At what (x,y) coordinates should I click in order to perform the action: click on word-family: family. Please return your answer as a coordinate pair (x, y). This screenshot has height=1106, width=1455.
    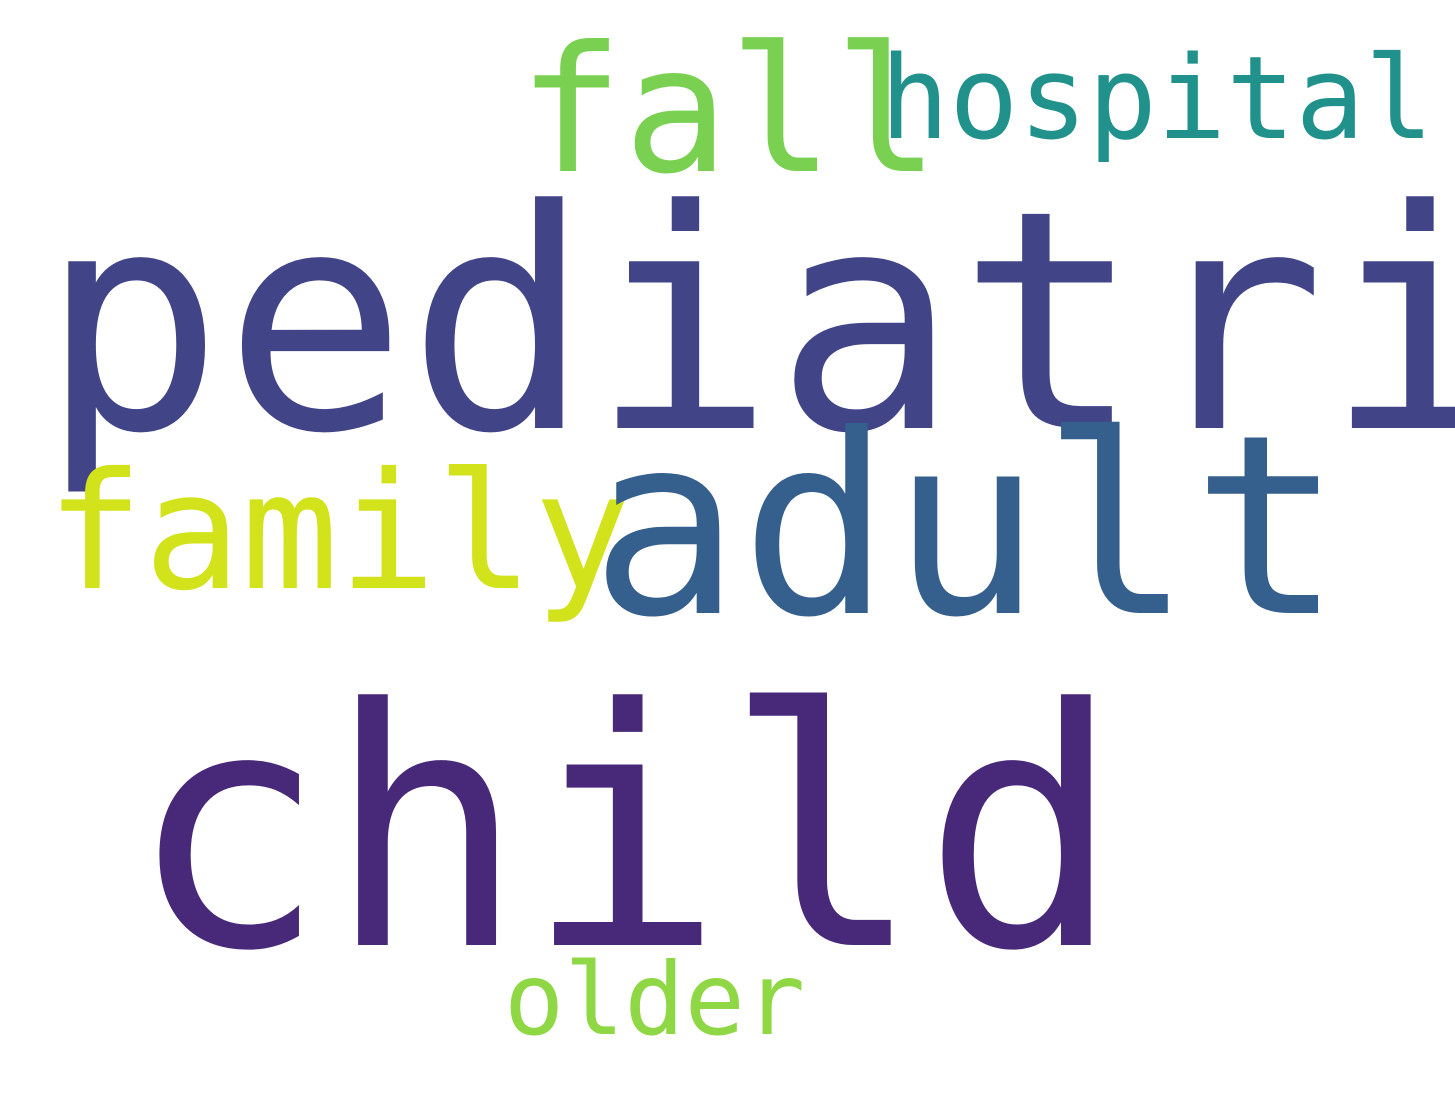
    Looking at the image, I should click on (339, 533).